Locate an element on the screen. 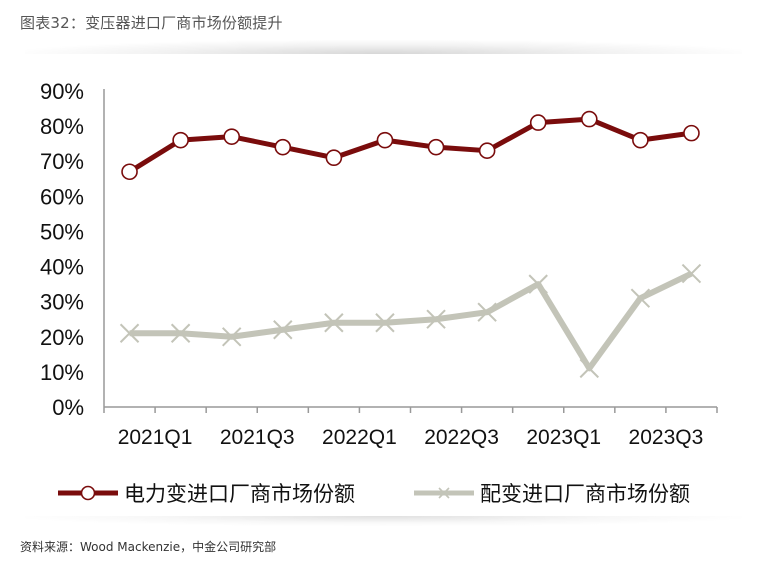 The width and height of the screenshot is (767, 563). x-axis: 2021Q1 2021Q3 2022Q1 2022Q3 2023Q1 2023Q3 is located at coordinates (410, 427).